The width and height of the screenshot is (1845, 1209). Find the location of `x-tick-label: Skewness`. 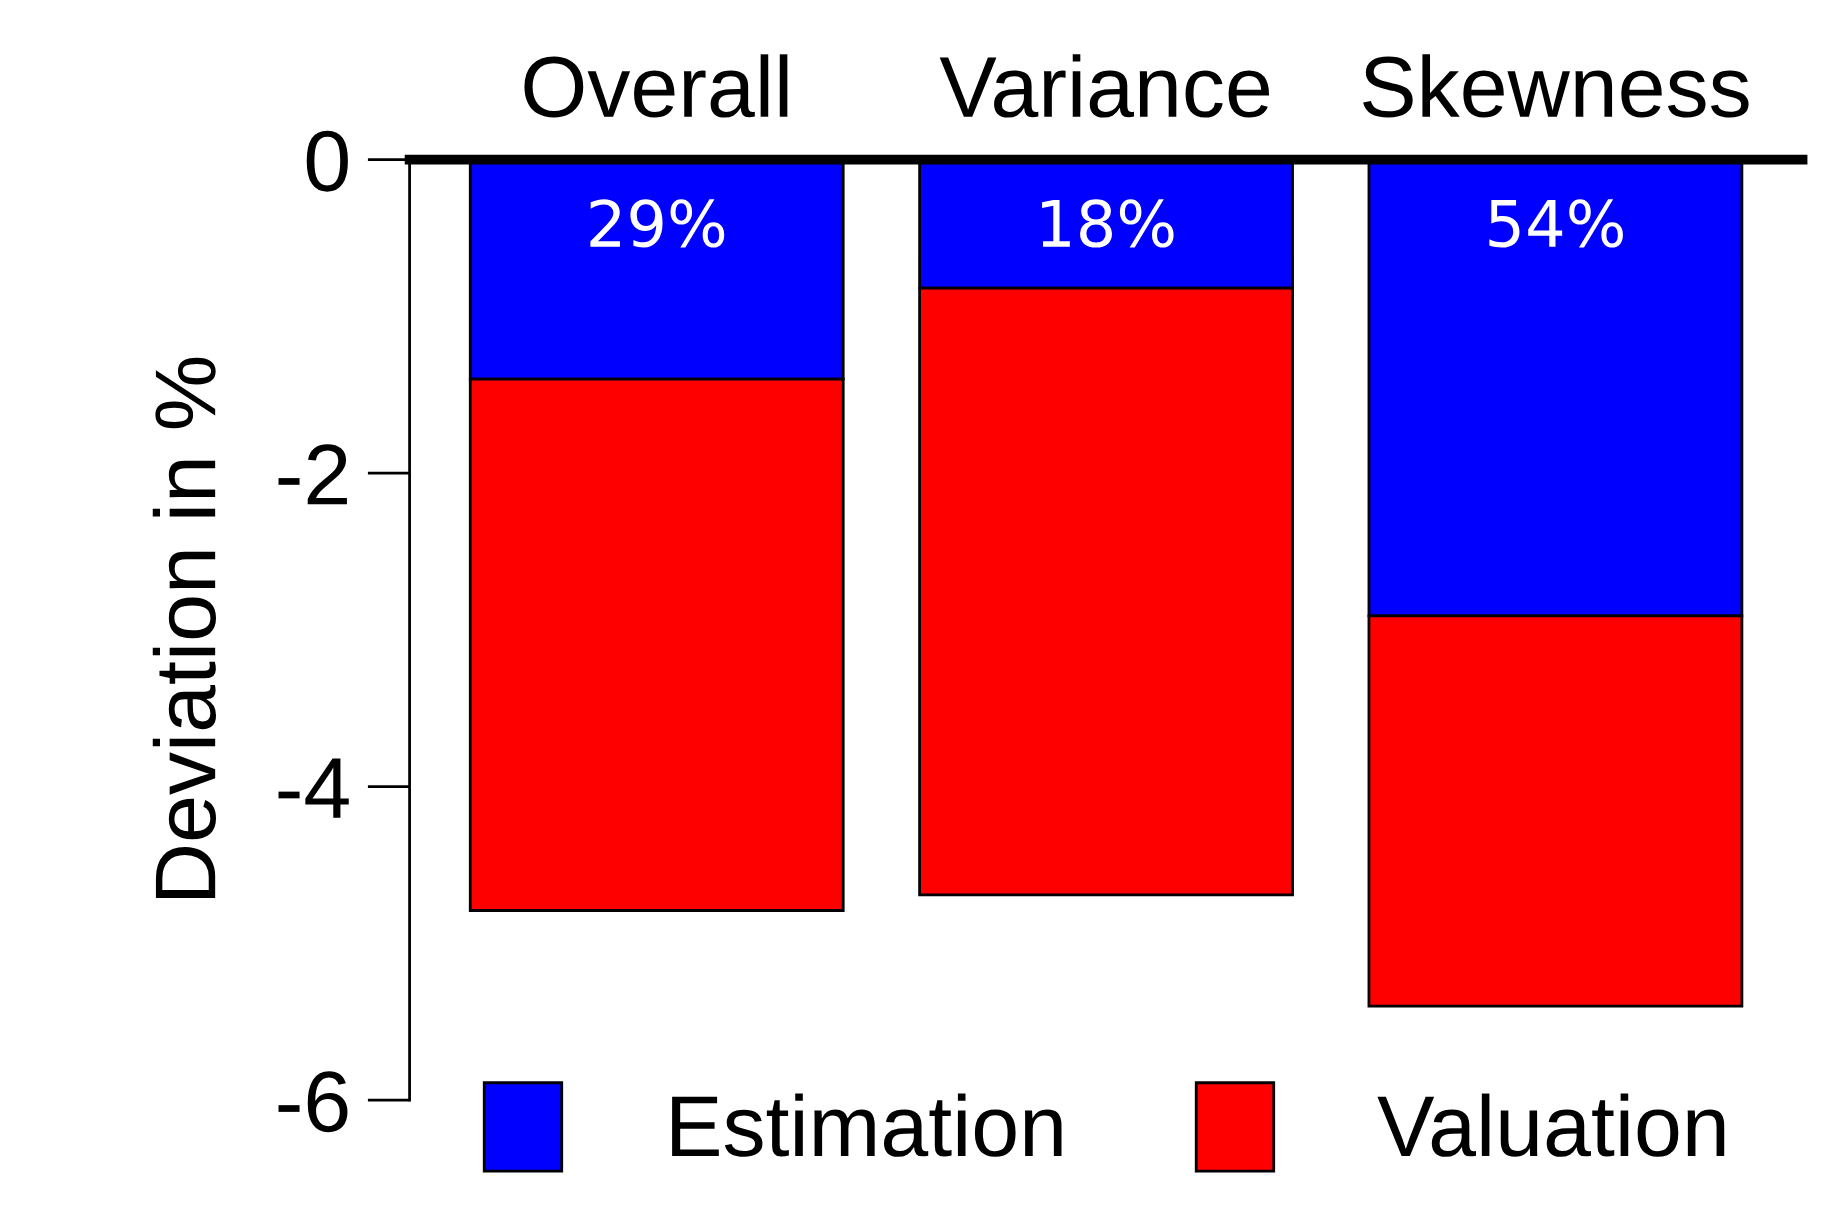

x-tick-label: Skewness is located at coordinates (1556, 86).